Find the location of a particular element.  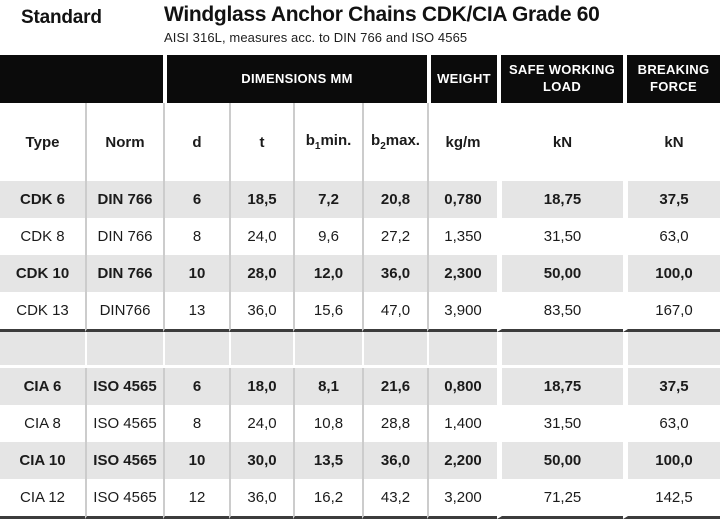

band-weight: WEIGHT is located at coordinates (462, 79).